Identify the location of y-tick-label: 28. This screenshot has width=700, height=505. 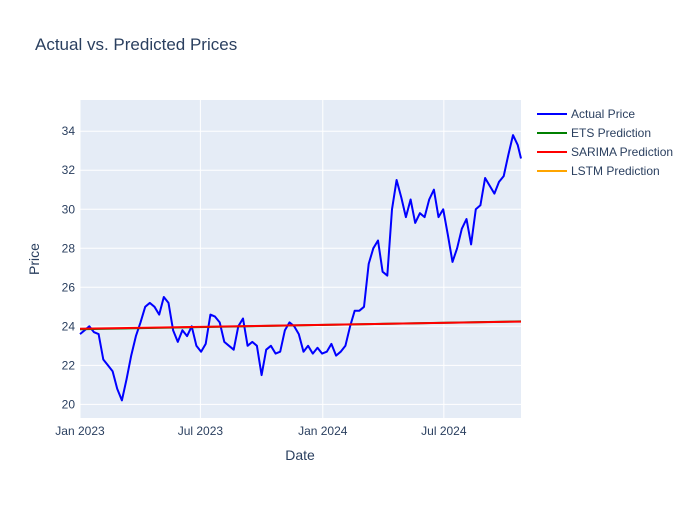
(69, 248).